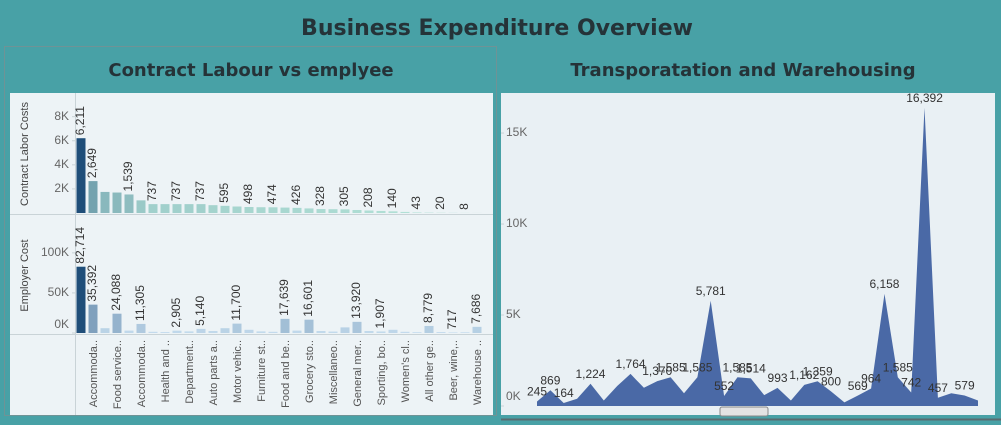  Describe the element at coordinates (965, 386) in the screenshot. I see `data-label: 579` at that location.